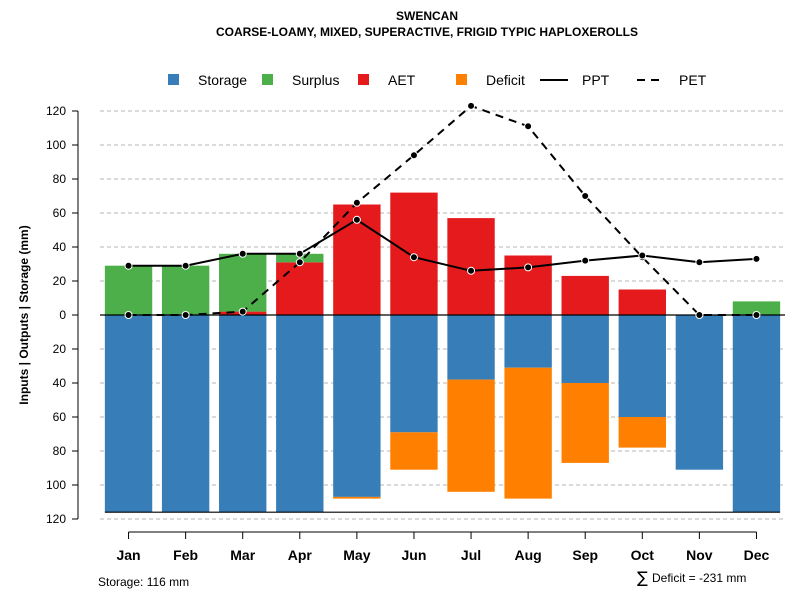 This screenshot has width=800, height=600. Describe the element at coordinates (143, 582) in the screenshot. I see `storage-annotation: Storage: 116 mm` at that location.